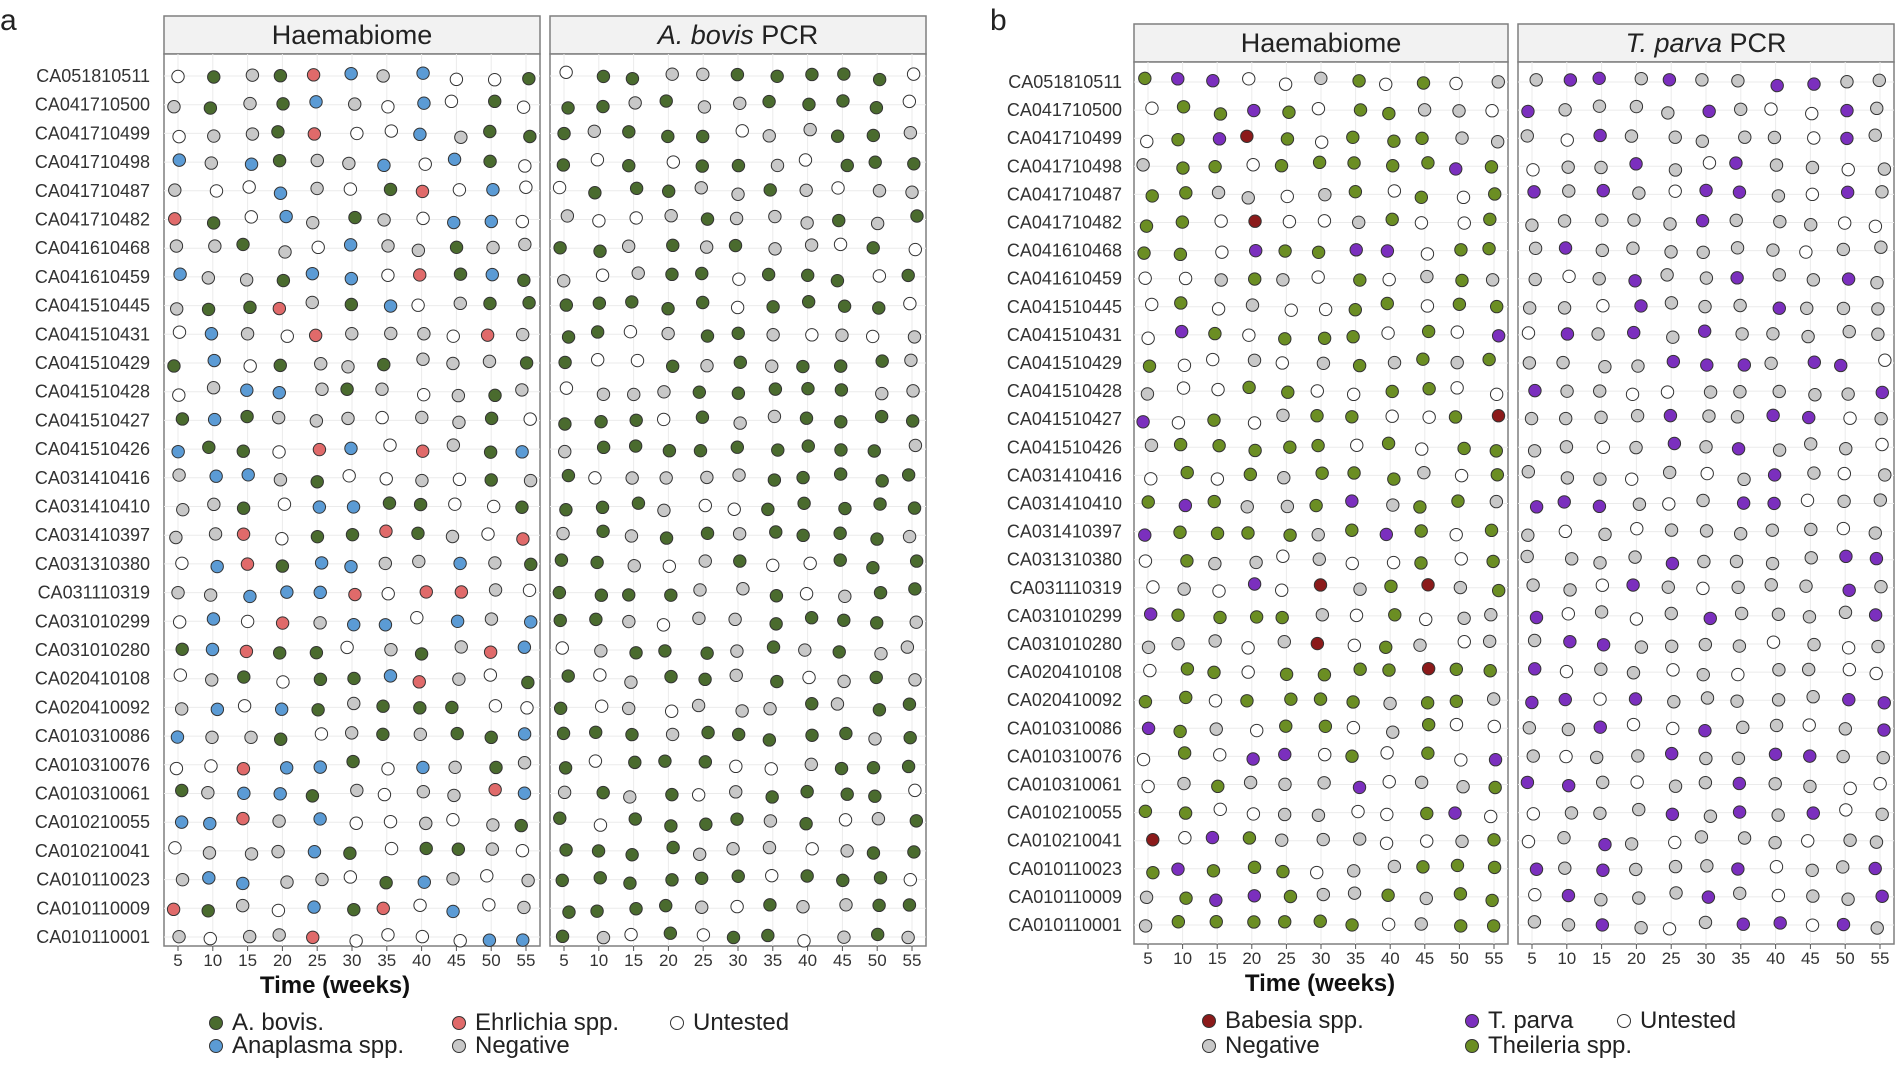 This screenshot has height=1081, width=1902. I want to click on y-tick-label: CA041710498, so click(92, 162).